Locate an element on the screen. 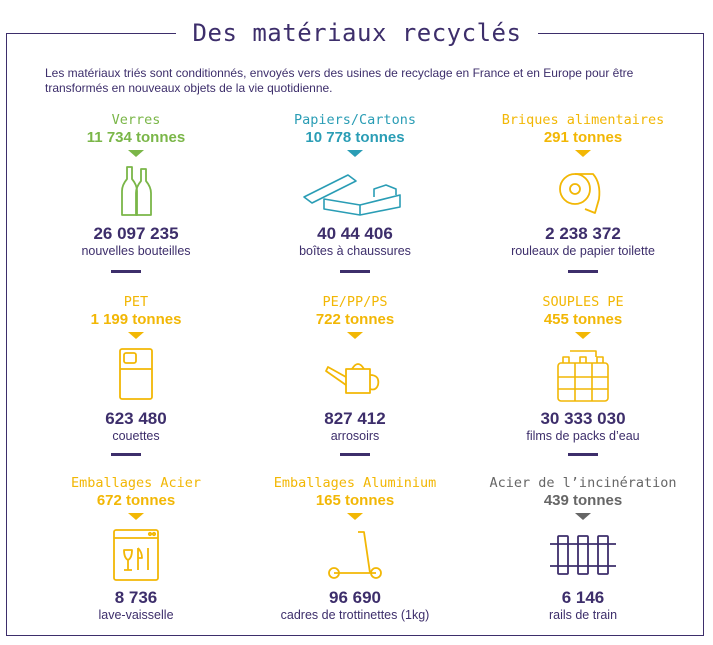 The image size is (713, 645). tons-value: 722 tonnes is located at coordinates (355, 319).